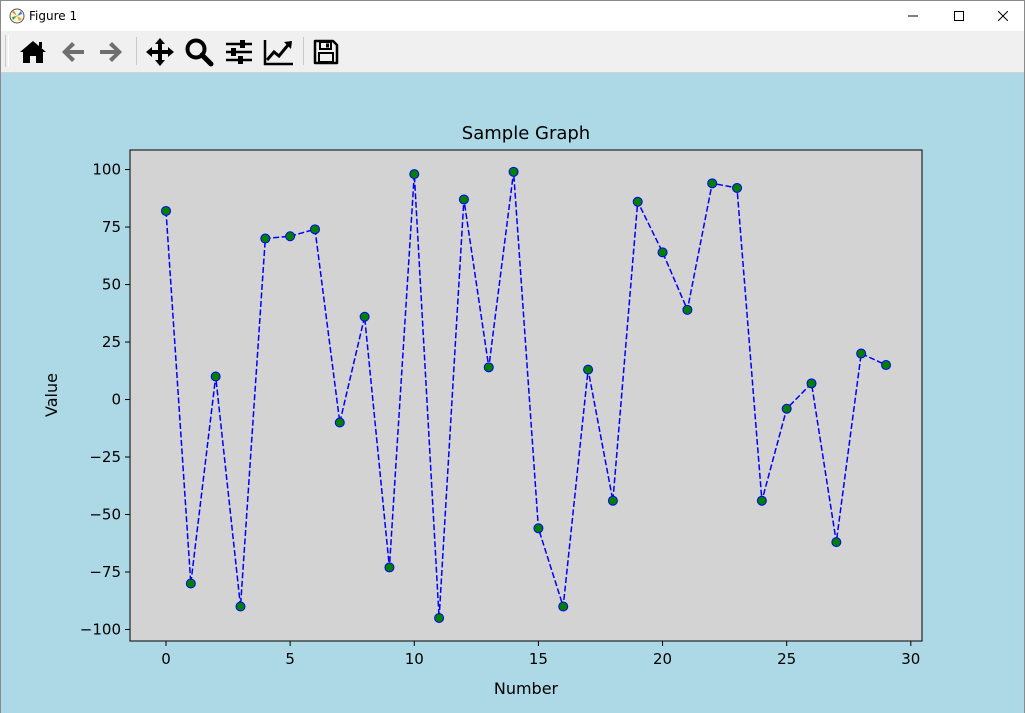 This screenshot has height=713, width=1025. I want to click on maximize-icon, so click(959, 16).